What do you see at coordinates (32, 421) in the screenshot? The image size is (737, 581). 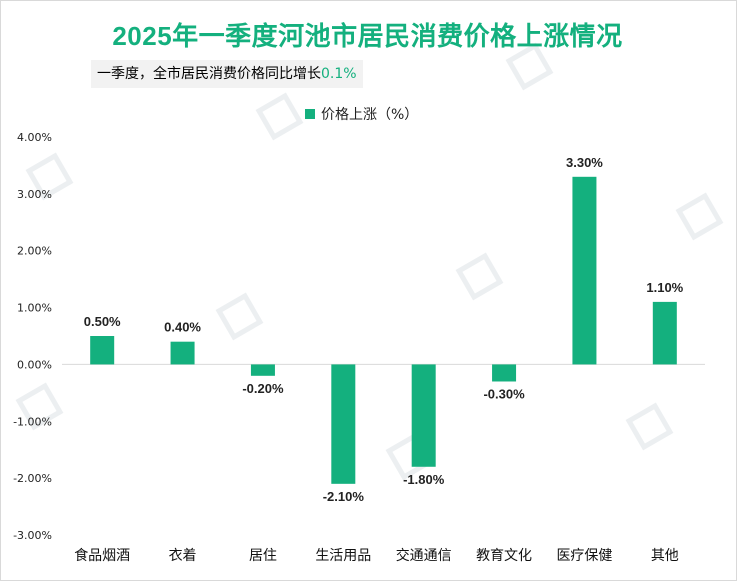 I see `y-tick-label: -1.00%` at bounding box center [32, 421].